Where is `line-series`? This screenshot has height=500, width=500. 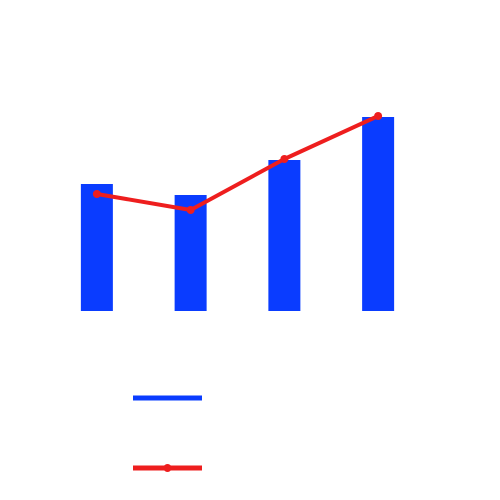
line-series is located at coordinates (237, 163).